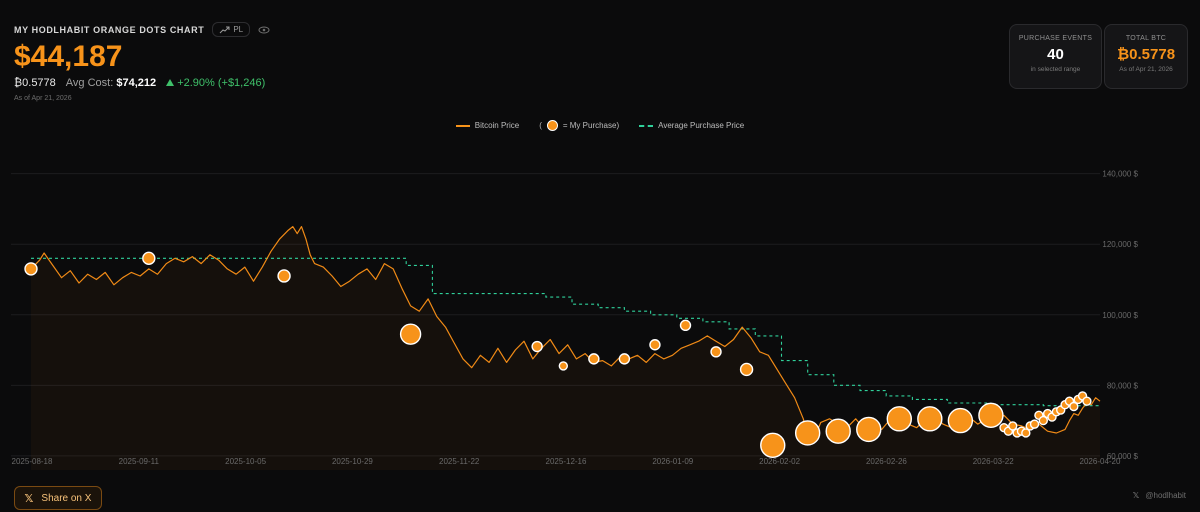 This screenshot has height=512, width=1200. Describe the element at coordinates (886, 461) in the screenshot. I see `x-tick-label: 2026-02-26` at that location.